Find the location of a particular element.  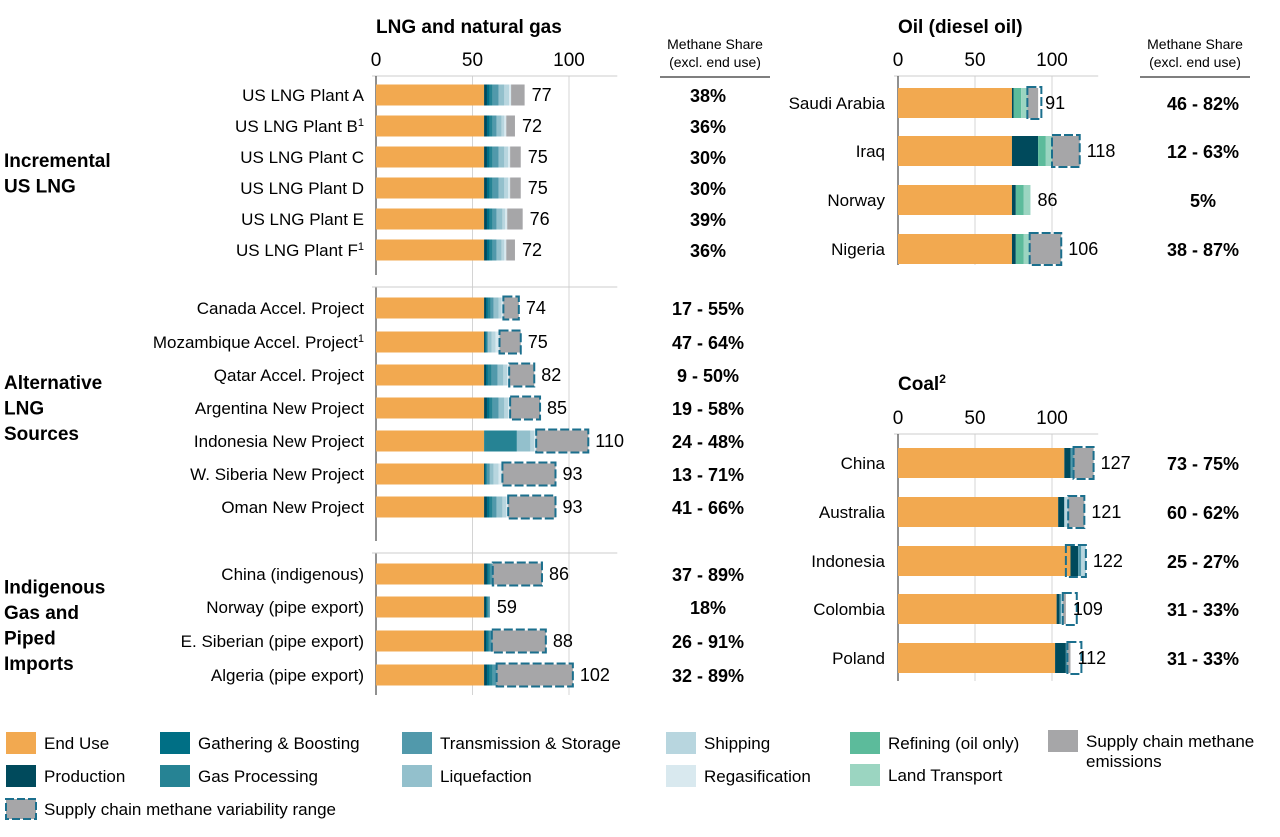

category-label: Indonesia is located at coordinates (848, 561).